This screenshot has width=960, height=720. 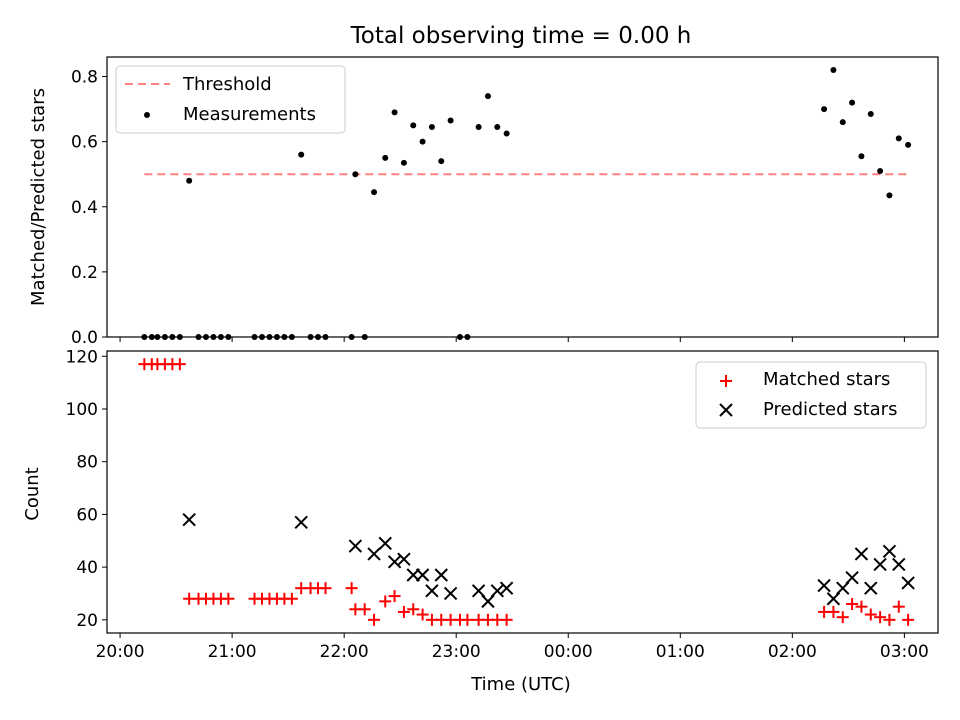 I want to click on top-legend: Threshold Measurements, so click(x=230, y=99).